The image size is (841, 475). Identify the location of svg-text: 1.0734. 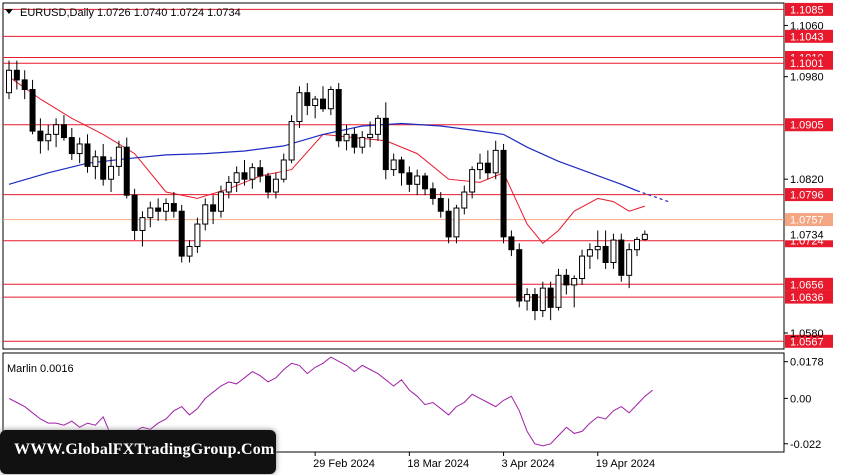
(807, 235).